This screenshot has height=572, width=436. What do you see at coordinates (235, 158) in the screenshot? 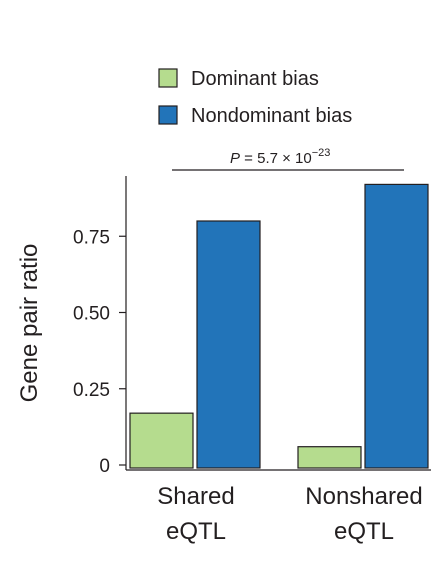
I see `p-symbol: P` at bounding box center [235, 158].